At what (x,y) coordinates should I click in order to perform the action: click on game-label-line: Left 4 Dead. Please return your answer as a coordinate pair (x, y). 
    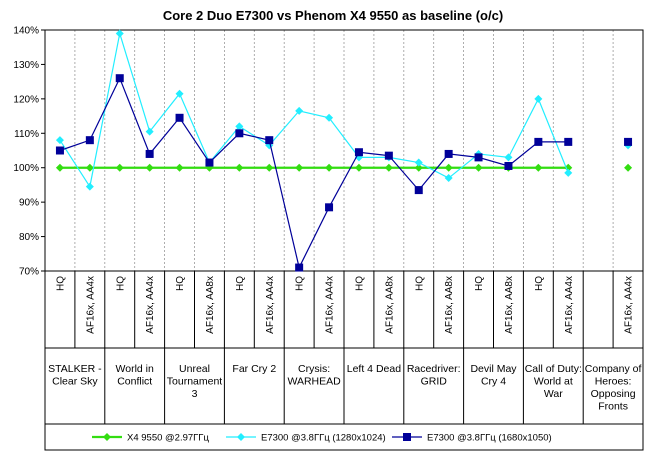
    Looking at the image, I should click on (374, 369).